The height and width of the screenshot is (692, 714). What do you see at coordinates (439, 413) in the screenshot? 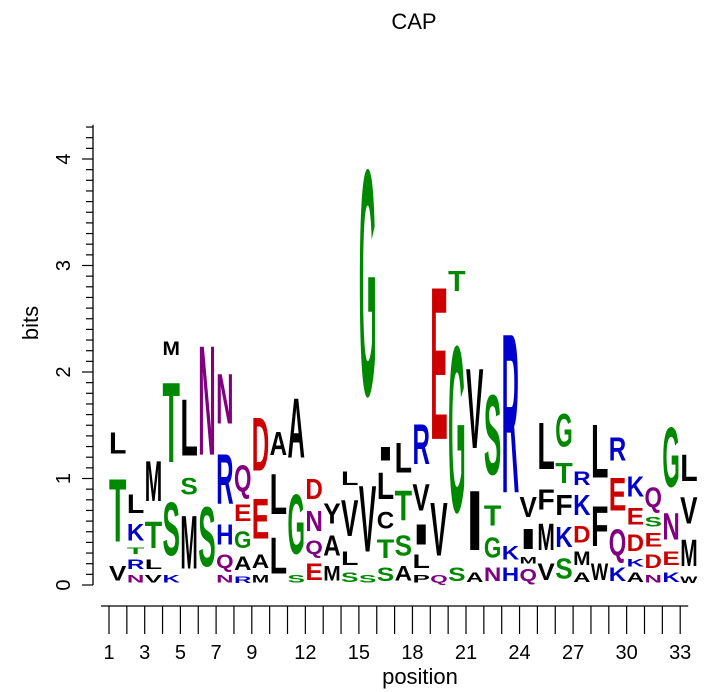
I see `logo-stack: QVE` at bounding box center [439, 413].